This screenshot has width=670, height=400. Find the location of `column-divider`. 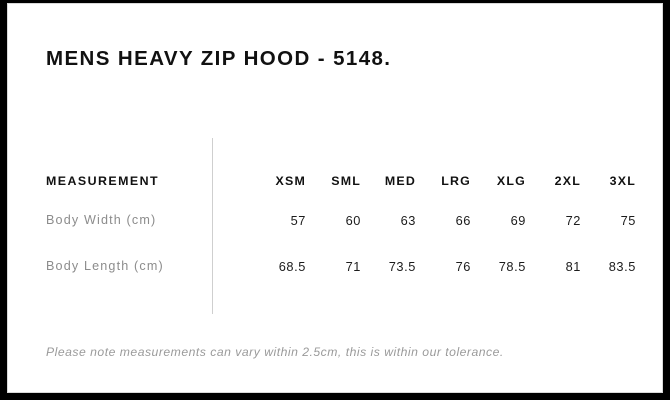

column-divider is located at coordinates (212, 226).